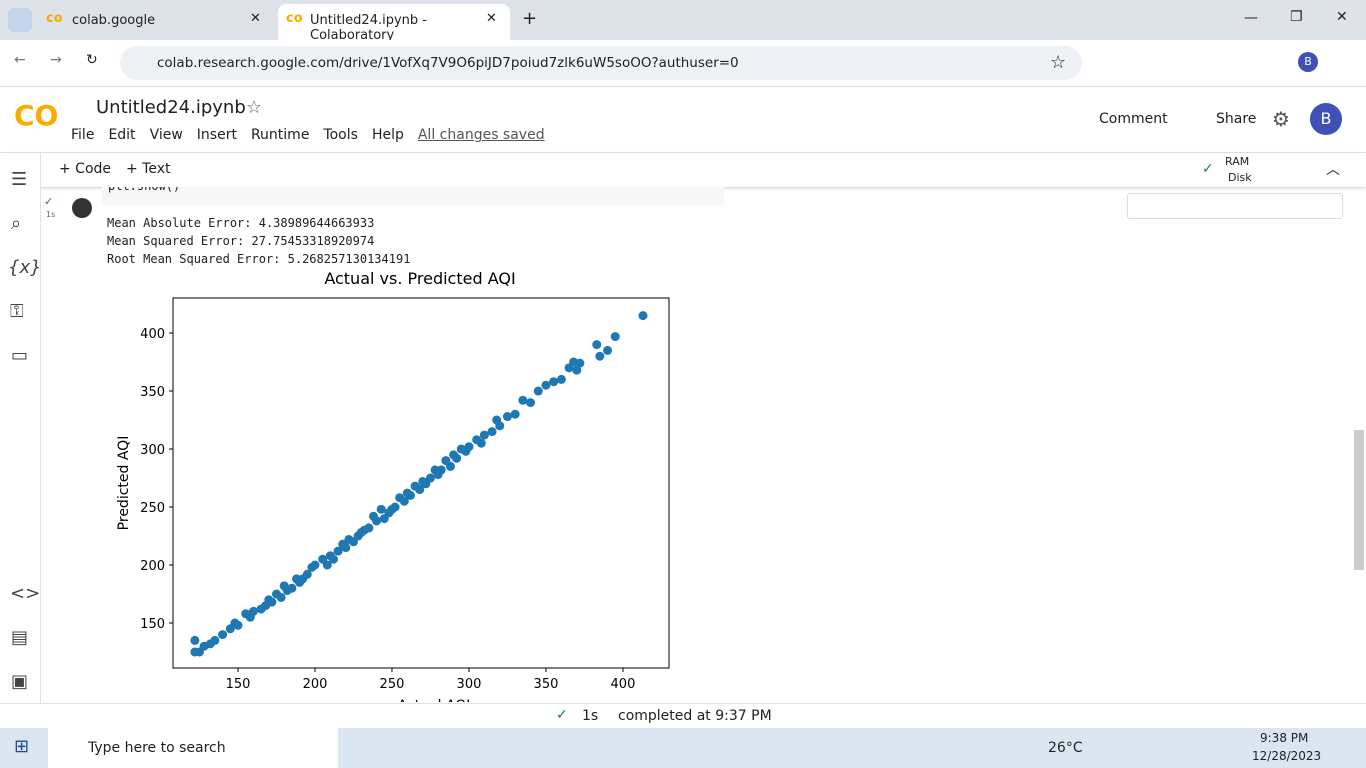 The image size is (1366, 768). Describe the element at coordinates (623, 684) in the screenshot. I see `x-tick-label: 400` at that location.